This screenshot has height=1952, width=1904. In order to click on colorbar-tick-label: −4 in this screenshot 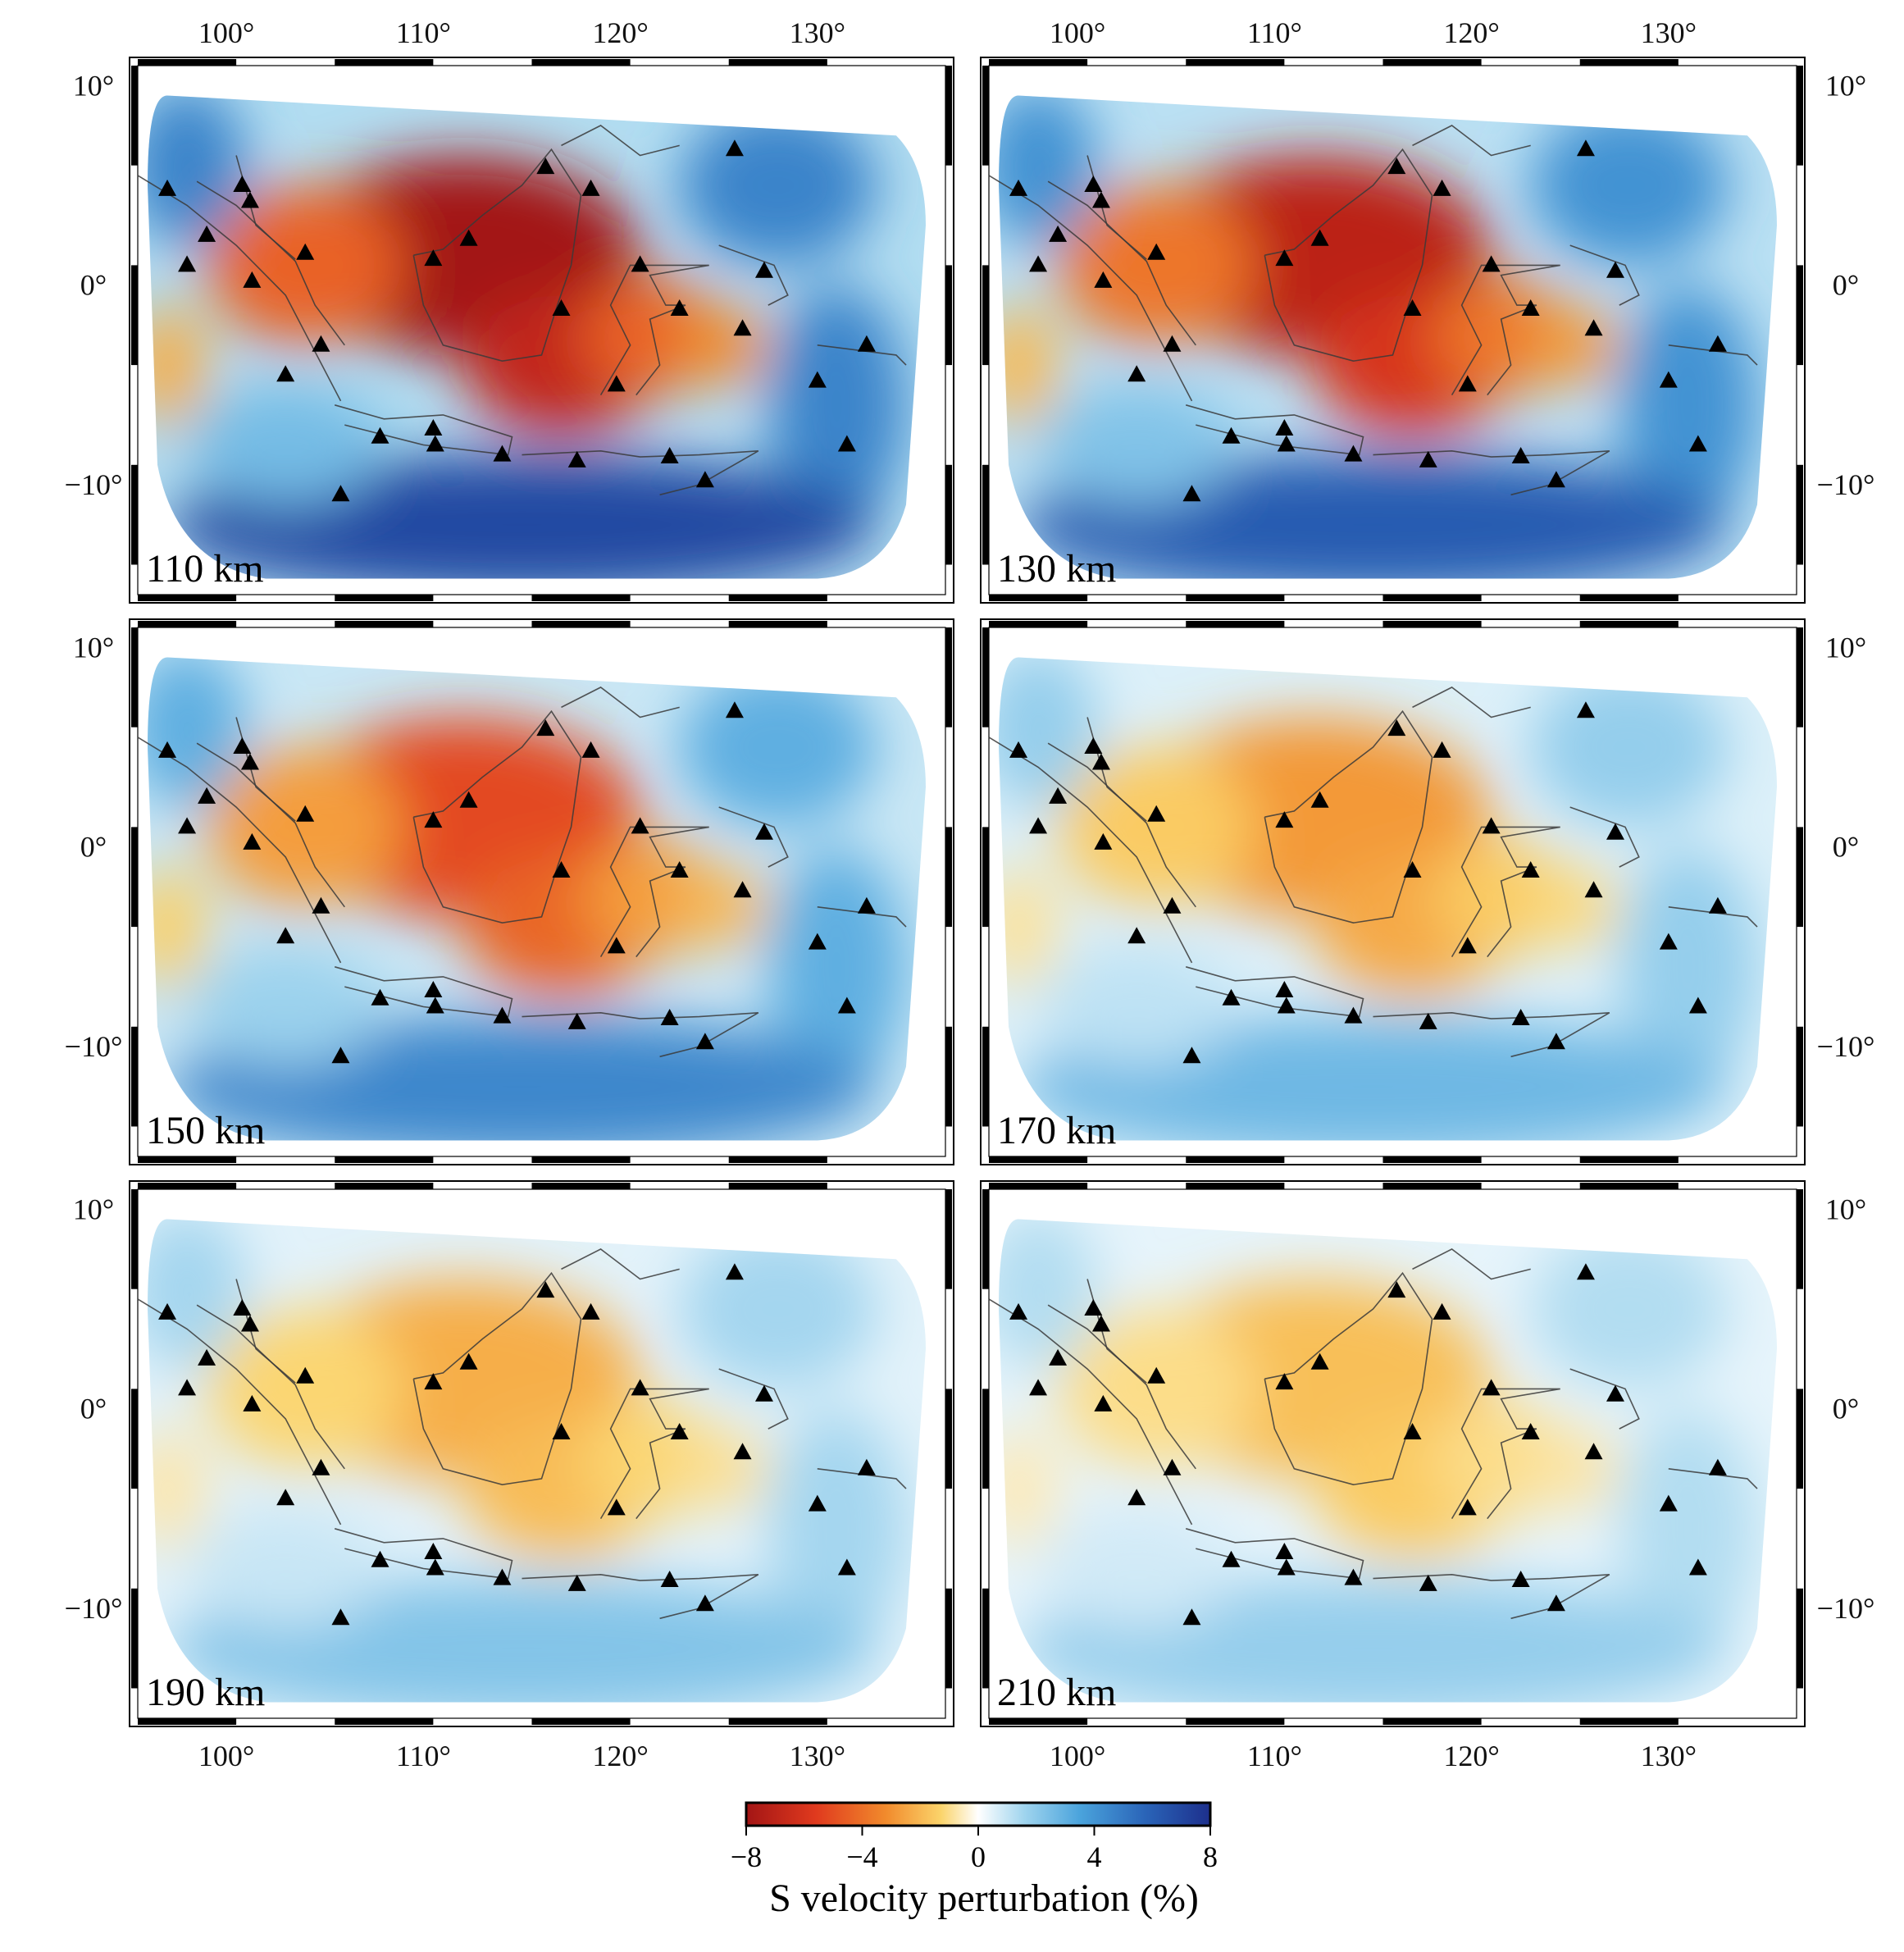, I will do `click(861, 1856)`.